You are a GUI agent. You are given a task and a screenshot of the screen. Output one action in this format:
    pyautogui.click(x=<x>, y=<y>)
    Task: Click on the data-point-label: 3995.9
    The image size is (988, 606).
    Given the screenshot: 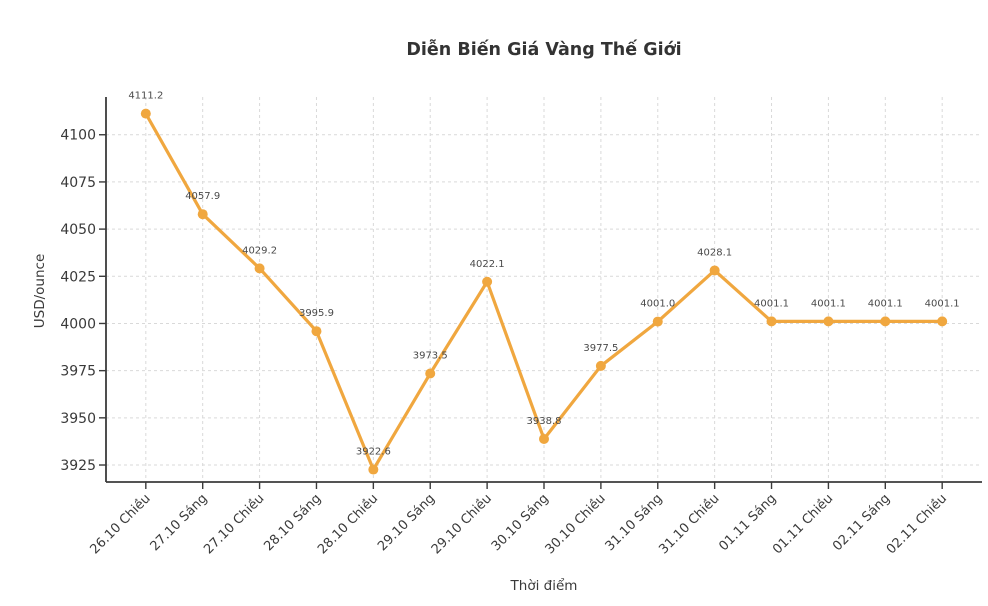 What is the action you would take?
    pyautogui.click(x=316, y=313)
    